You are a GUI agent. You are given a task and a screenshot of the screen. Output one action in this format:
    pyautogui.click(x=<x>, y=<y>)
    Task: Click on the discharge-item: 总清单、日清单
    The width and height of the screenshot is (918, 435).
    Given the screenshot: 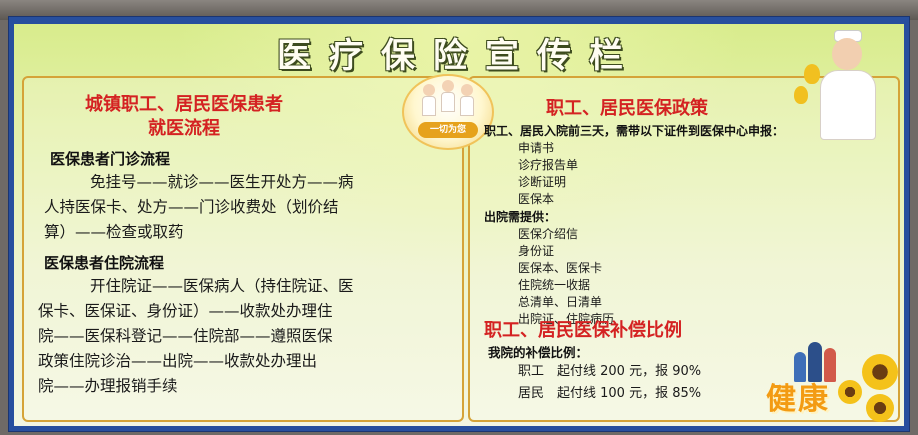 What is the action you would take?
    pyautogui.click(x=560, y=302)
    